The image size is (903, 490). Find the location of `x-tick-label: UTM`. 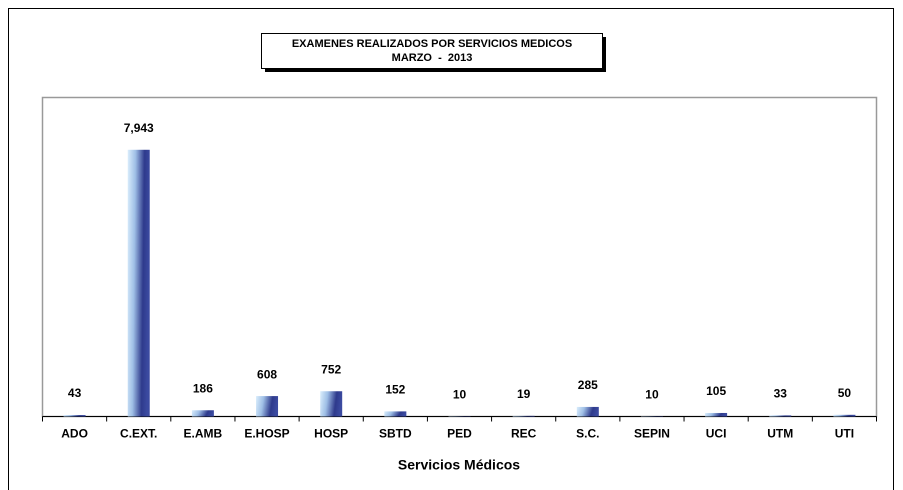

x-tick-label: UTM is located at coordinates (780, 434).